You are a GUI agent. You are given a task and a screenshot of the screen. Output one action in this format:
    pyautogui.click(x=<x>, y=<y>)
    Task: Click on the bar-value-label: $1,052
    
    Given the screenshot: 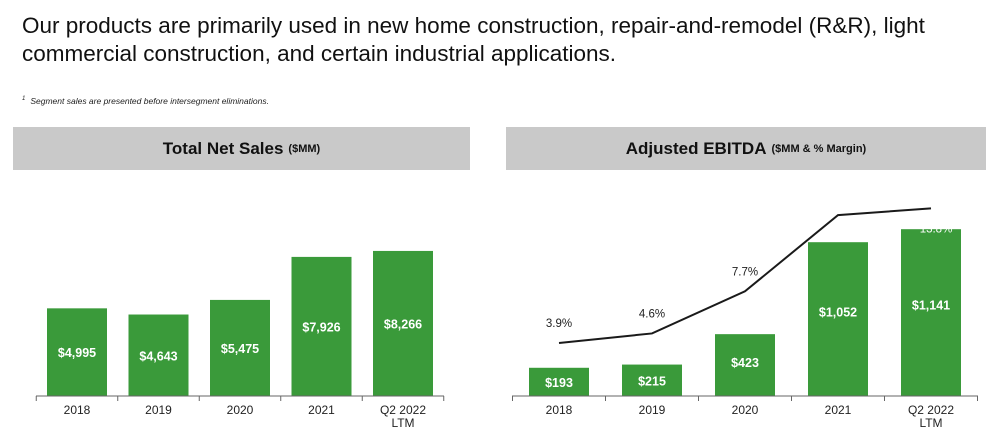 What is the action you would take?
    pyautogui.click(x=838, y=312)
    